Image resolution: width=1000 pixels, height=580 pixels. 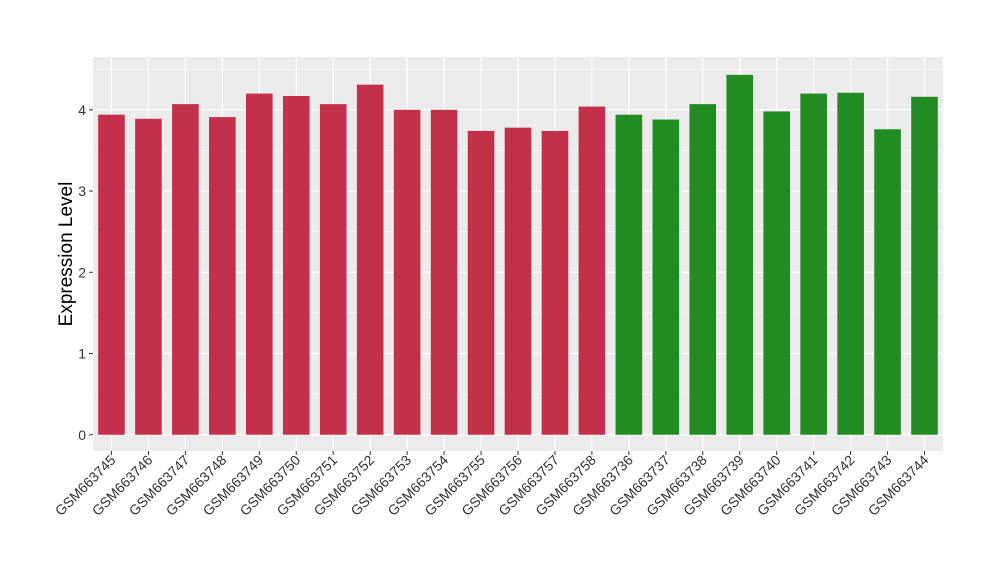 What do you see at coordinates (555, 282) in the screenshot?
I see `bar-gsm663757` at bounding box center [555, 282].